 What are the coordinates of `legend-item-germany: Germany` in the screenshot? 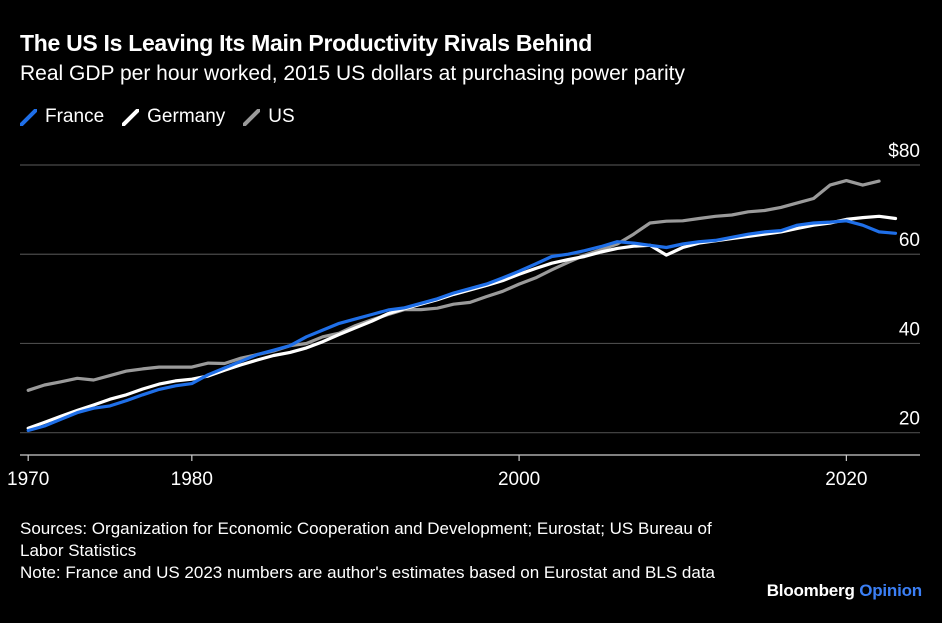 It's located at (173, 117).